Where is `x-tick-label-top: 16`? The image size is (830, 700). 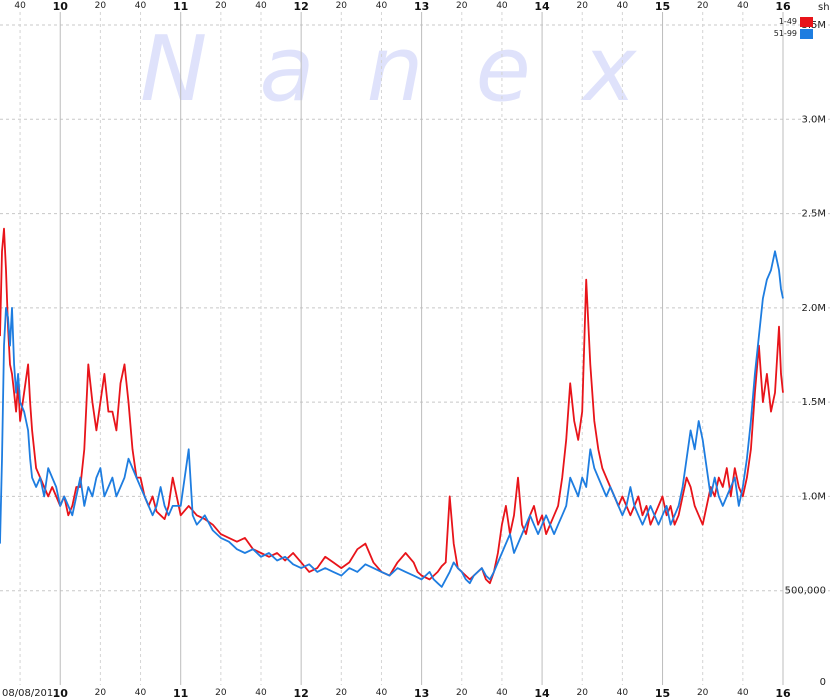 x-tick-label-top: 16 is located at coordinates (783, 6).